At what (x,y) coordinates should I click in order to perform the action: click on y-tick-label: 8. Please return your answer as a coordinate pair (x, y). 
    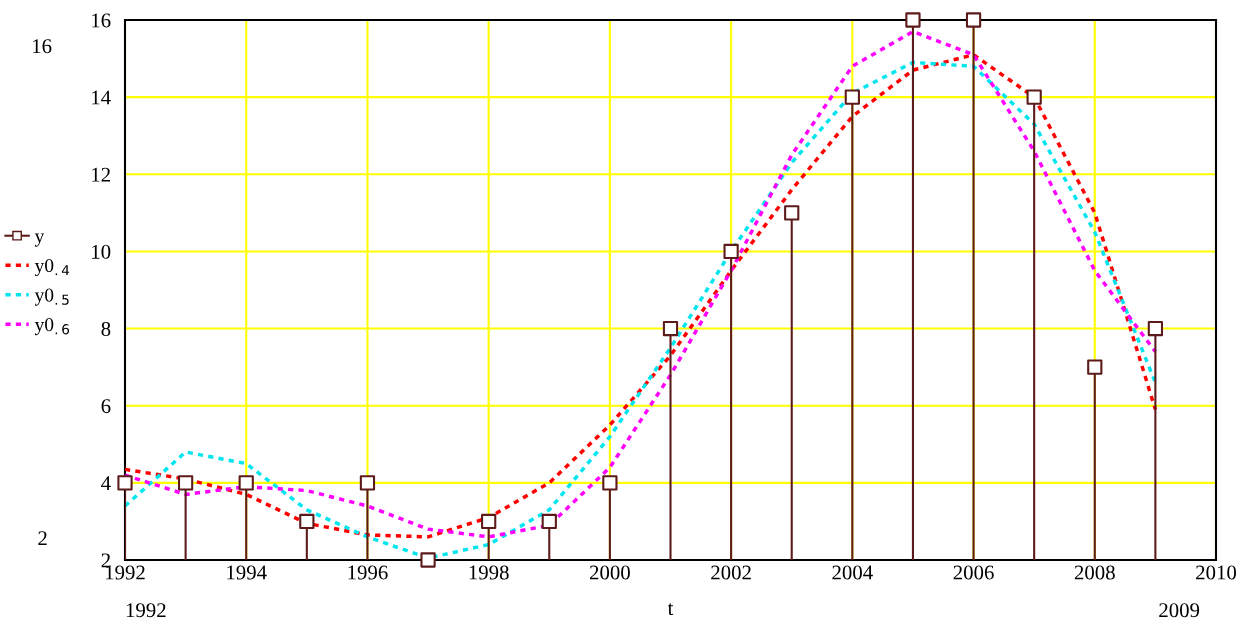
    Looking at the image, I should click on (106, 328).